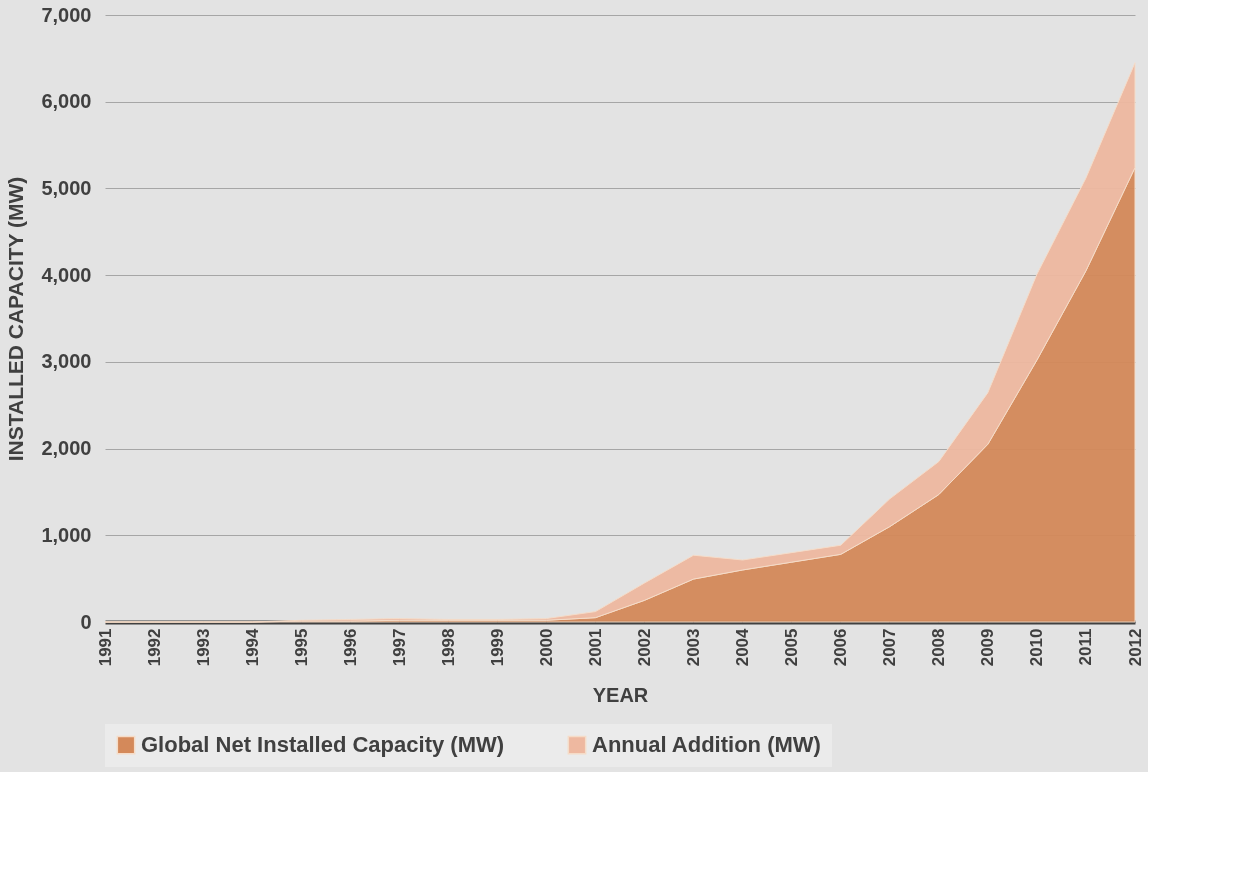 This screenshot has width=1233, height=873. Describe the element at coordinates (86, 621) in the screenshot. I see `y-tick-label: 0` at that location.